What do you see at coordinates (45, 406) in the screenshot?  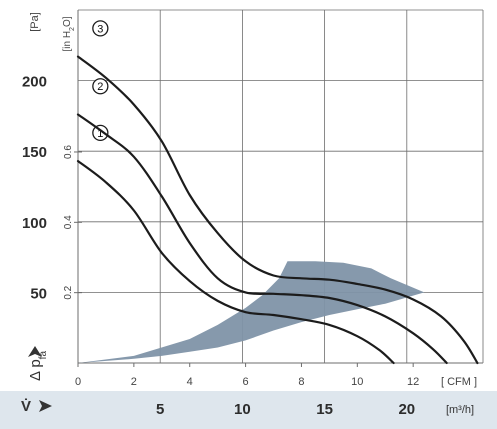 I see `x-axis-arrow-icon` at bounding box center [45, 406].